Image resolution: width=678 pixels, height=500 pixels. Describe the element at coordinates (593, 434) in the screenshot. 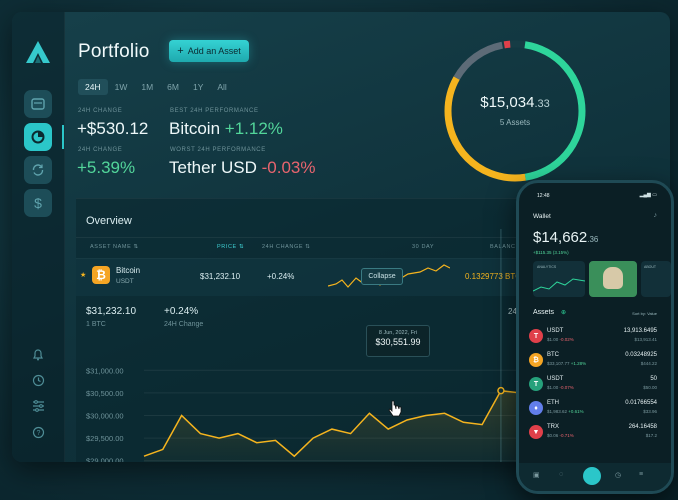

I see `asset-list-item: ▼ TRX $0.06 -0.71% 264.16458 $17.2` at that location.